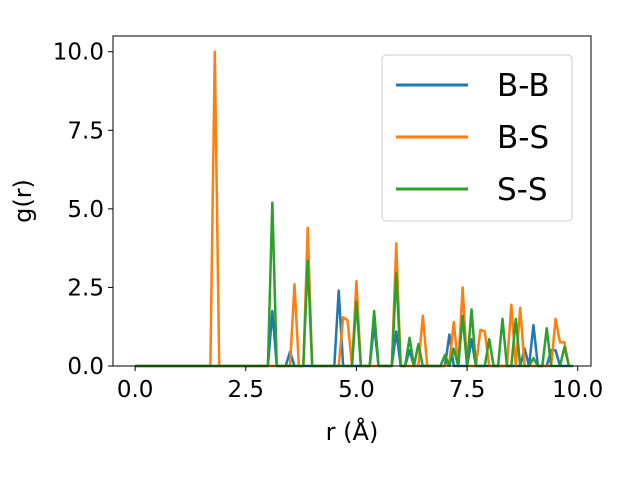 This screenshot has width=640, height=480. I want to click on y-tick-label: 7.5, so click(85, 131).